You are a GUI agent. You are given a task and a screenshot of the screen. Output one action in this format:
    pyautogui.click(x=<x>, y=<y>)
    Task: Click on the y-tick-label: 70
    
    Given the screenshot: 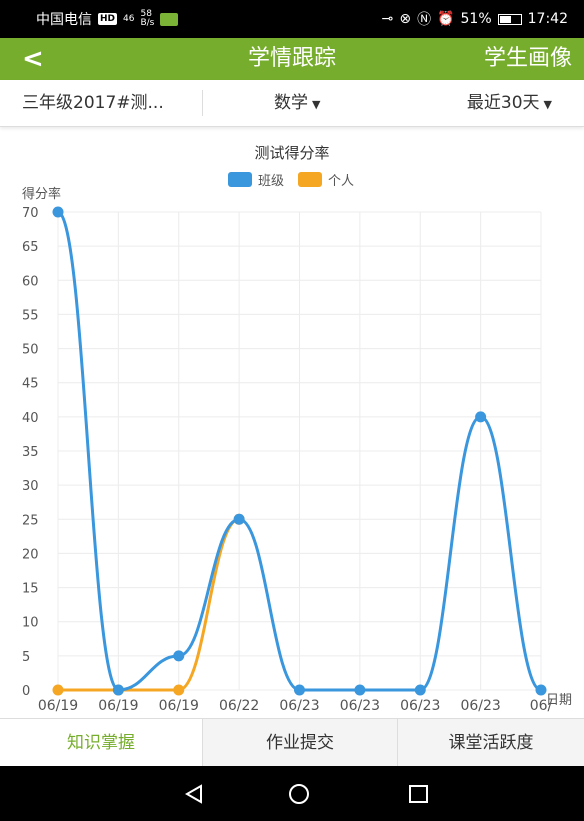 What is the action you would take?
    pyautogui.click(x=30, y=213)
    